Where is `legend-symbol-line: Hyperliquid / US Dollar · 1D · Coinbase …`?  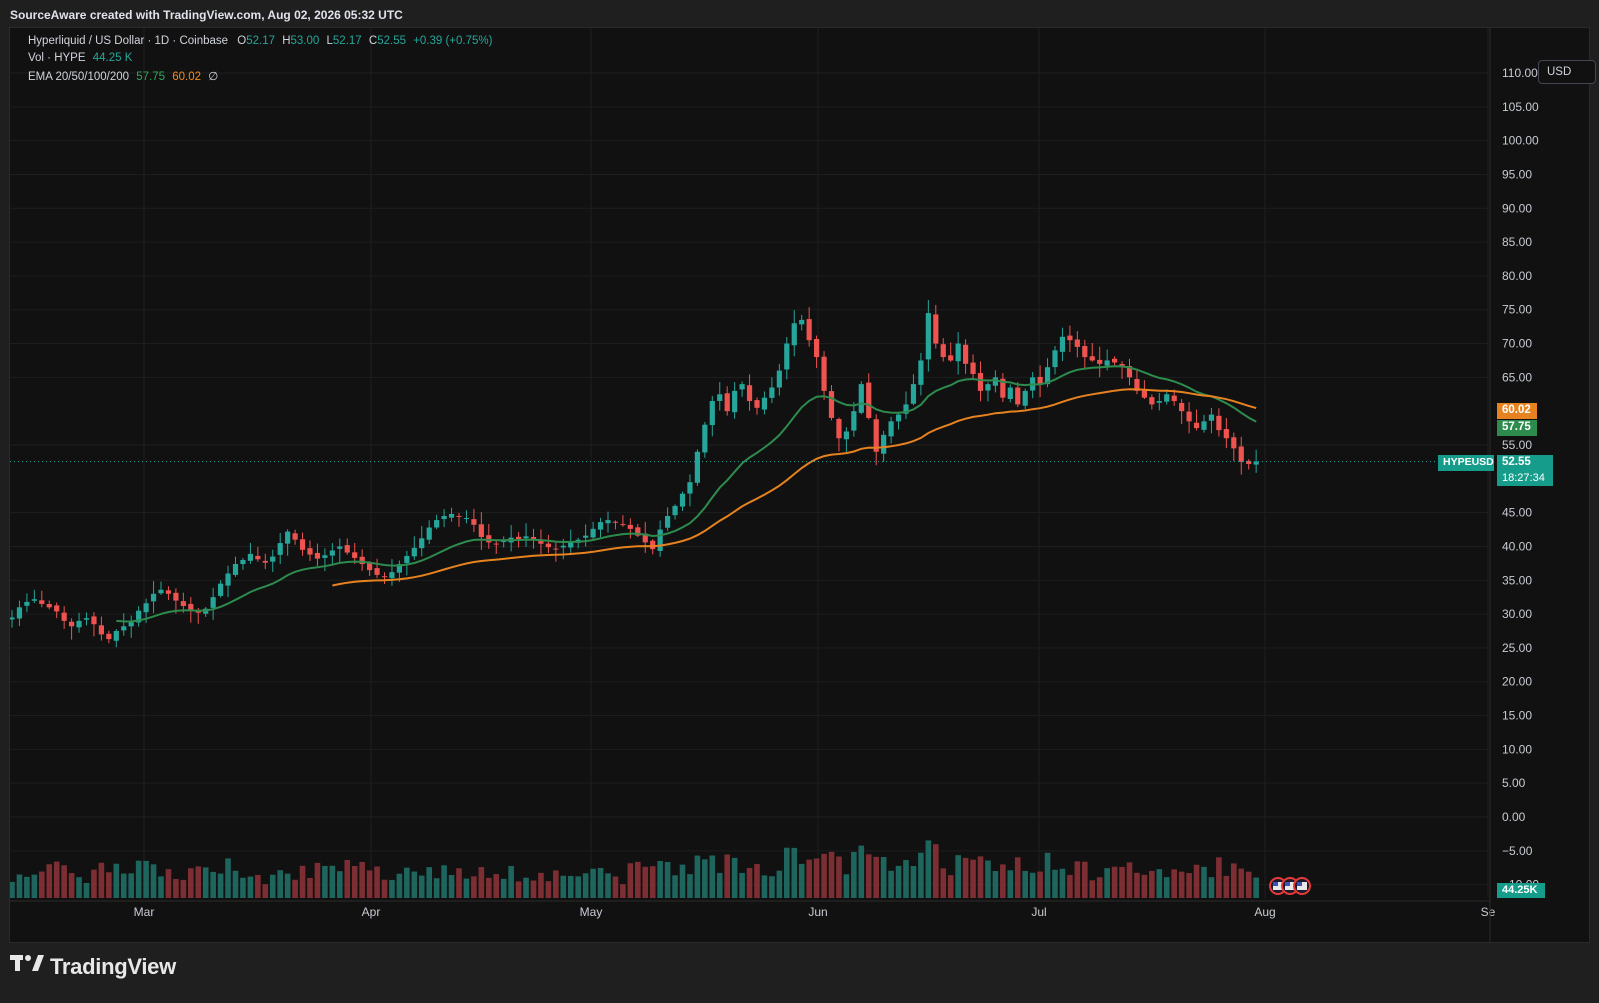
legend-symbol-line: Hyperliquid / US Dollar · 1D · Coinbase … is located at coordinates (260, 41).